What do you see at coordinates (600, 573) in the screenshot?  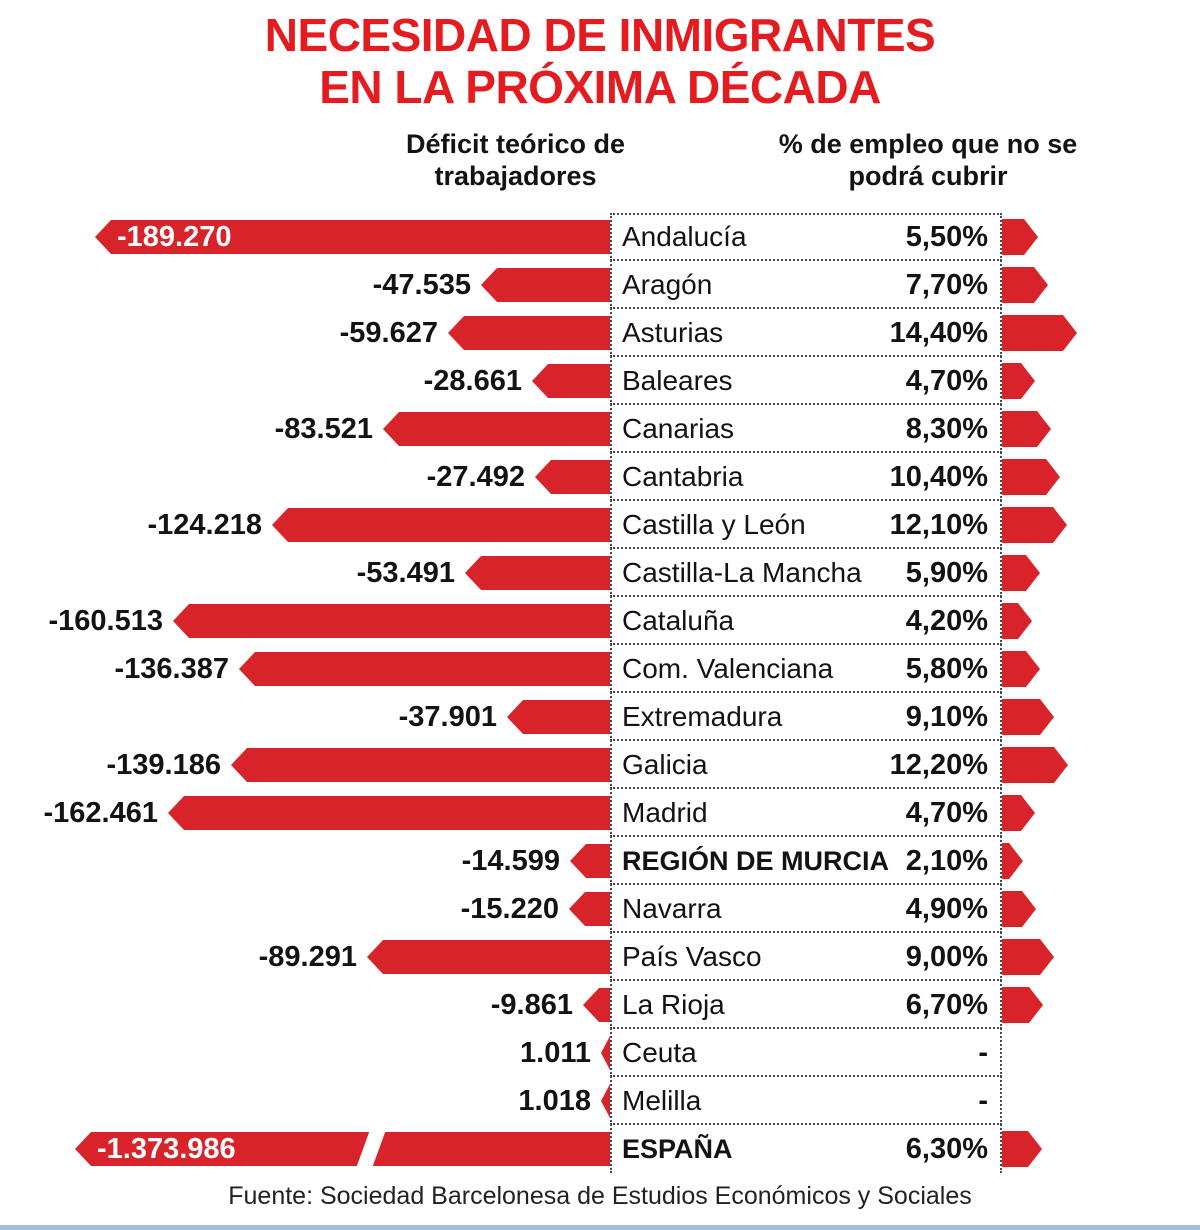 I see `chart-row: -53.491 Castilla-La Mancha 5,90%` at bounding box center [600, 573].